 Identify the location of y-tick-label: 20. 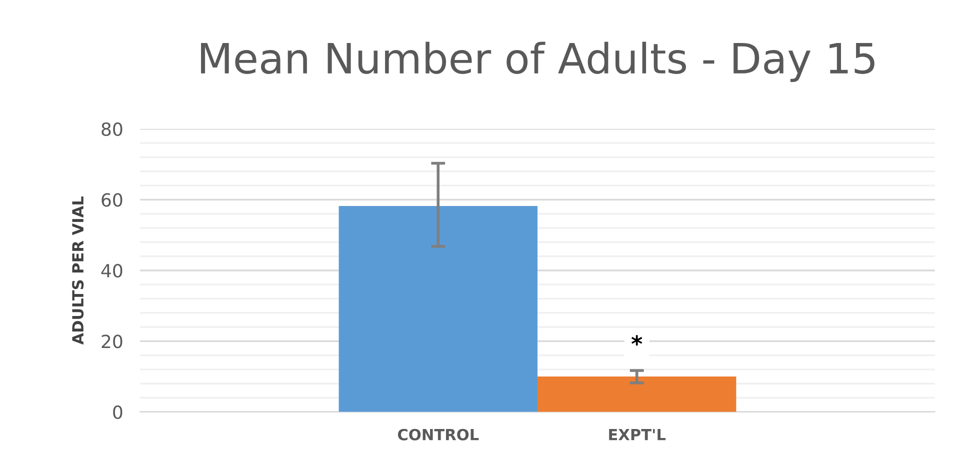
(112, 341).